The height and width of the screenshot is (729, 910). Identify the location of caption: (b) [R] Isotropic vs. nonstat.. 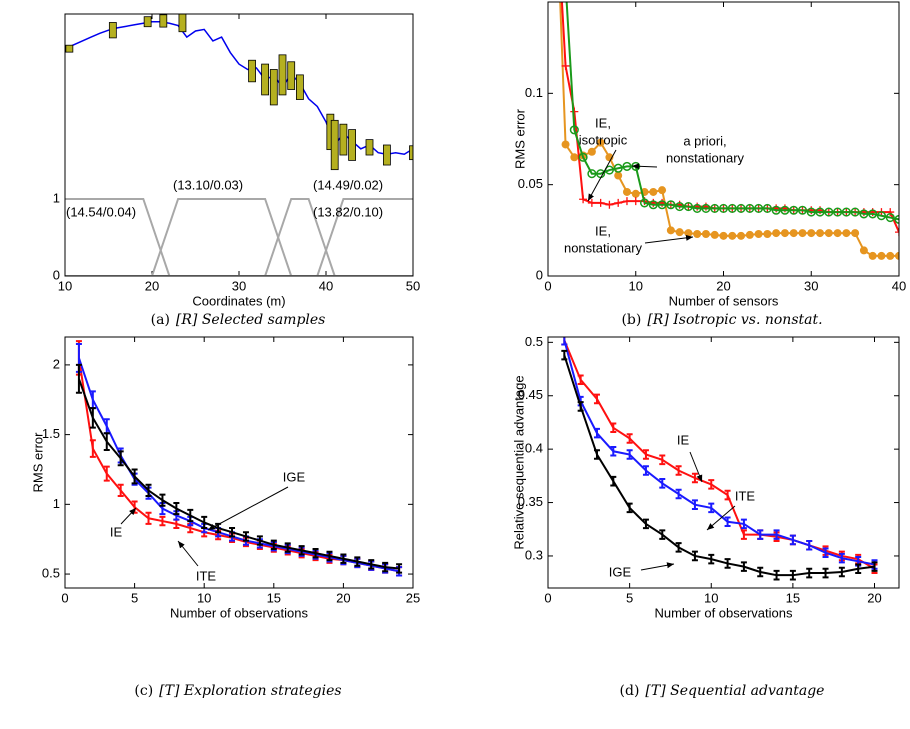
(721, 320).